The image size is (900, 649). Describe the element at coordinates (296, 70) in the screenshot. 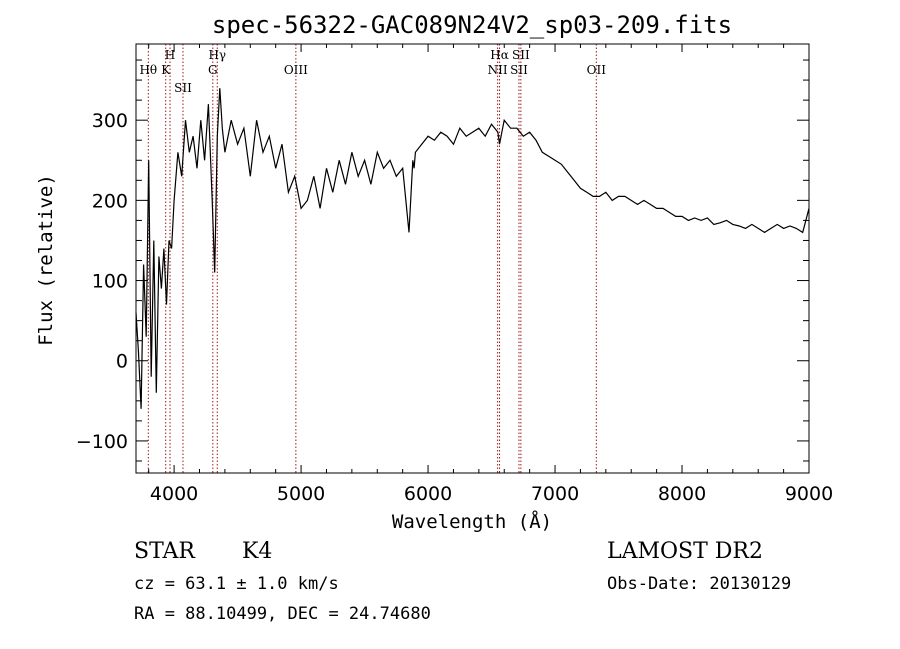

I see `line-marker-label: OIII` at that location.